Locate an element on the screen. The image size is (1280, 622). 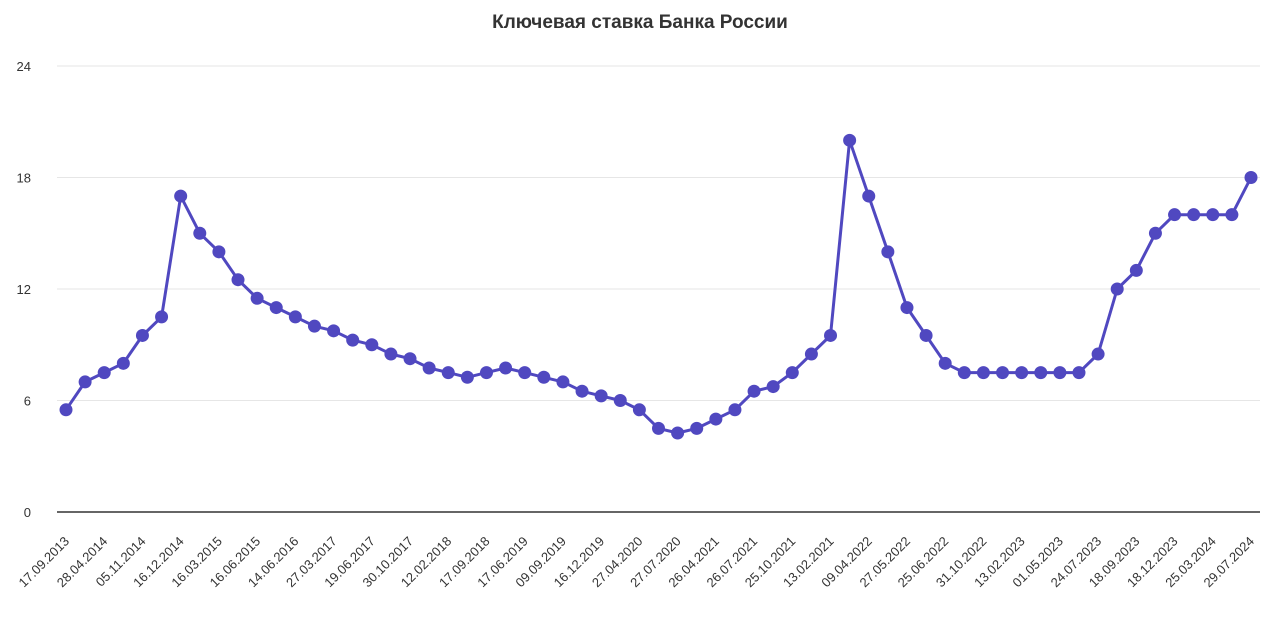
y-tick-label: 0 is located at coordinates (27, 512).